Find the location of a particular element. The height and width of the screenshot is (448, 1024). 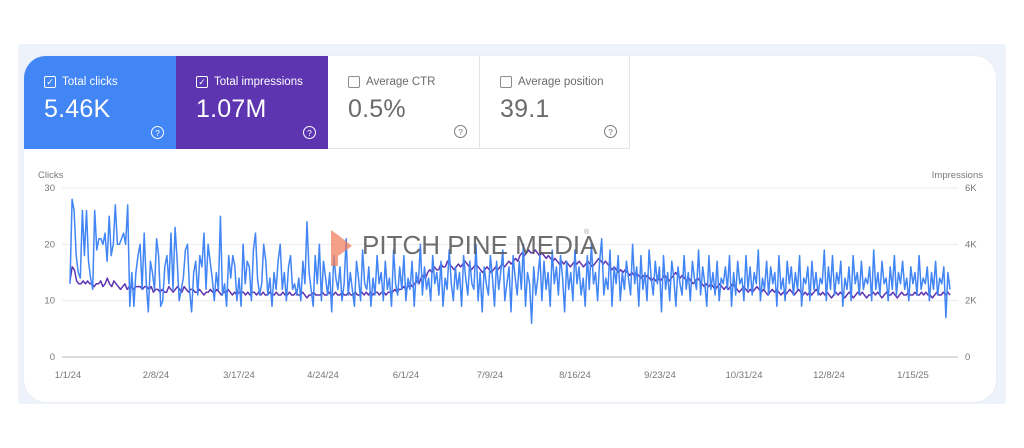

watermark-registered-mark: ® is located at coordinates (587, 232).